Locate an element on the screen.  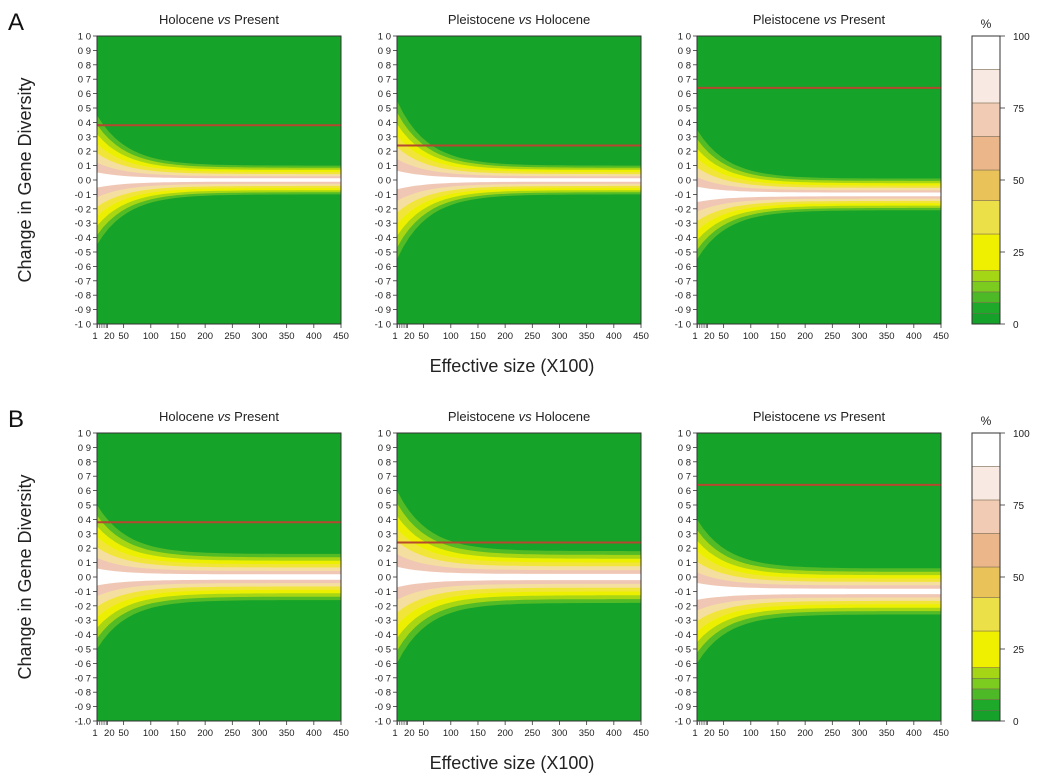
x-tick-label: 450 is located at coordinates (641, 733).